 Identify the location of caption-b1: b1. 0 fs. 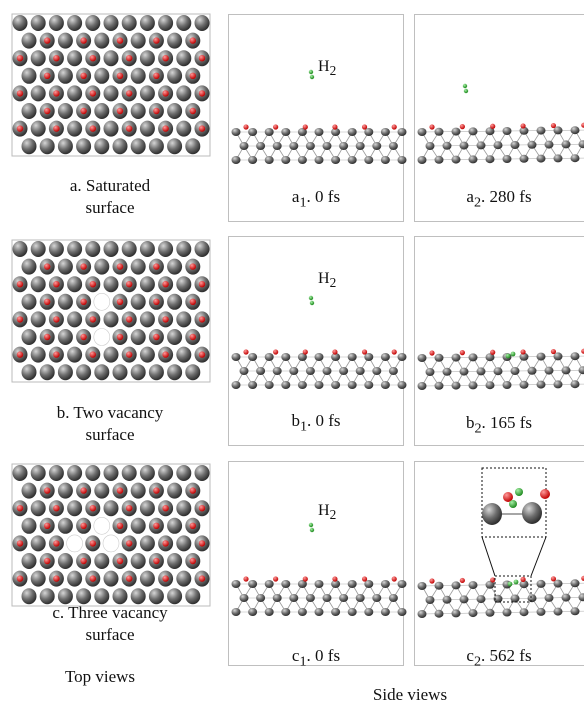
(316, 423).